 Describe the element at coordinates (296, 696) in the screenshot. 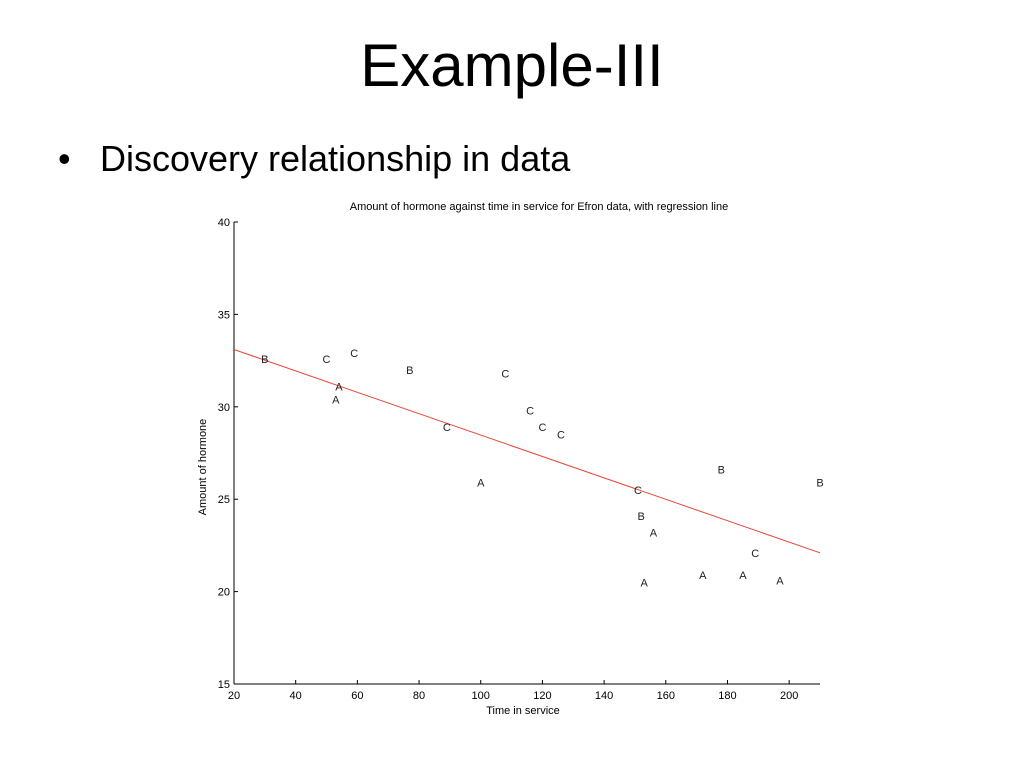

I see `x-tick-label: 40` at that location.